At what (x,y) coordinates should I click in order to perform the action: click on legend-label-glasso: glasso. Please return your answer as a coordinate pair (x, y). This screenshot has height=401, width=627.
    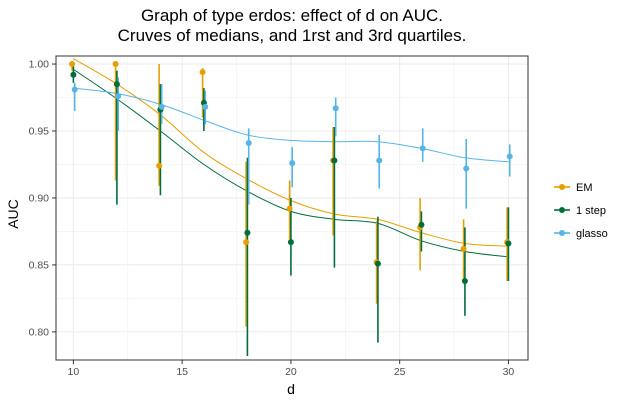
    Looking at the image, I should click on (592, 234).